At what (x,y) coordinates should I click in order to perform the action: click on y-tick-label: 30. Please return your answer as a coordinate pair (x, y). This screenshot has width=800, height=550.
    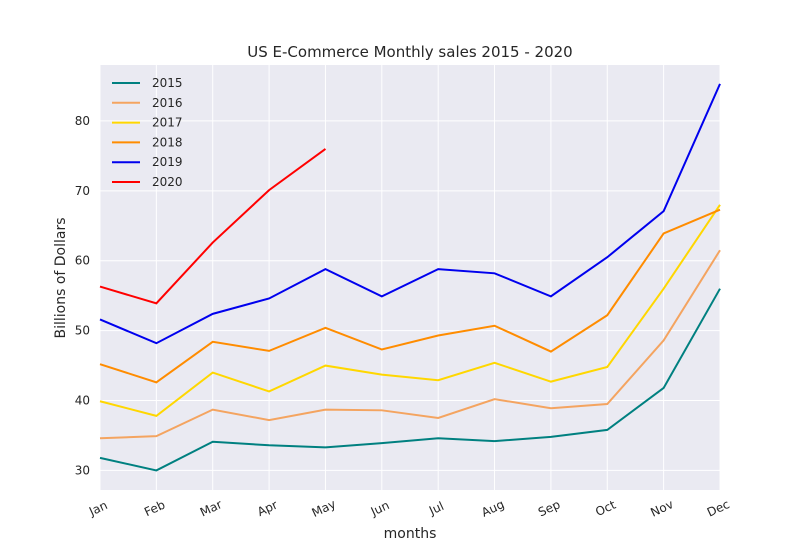
    Looking at the image, I should click on (82, 470).